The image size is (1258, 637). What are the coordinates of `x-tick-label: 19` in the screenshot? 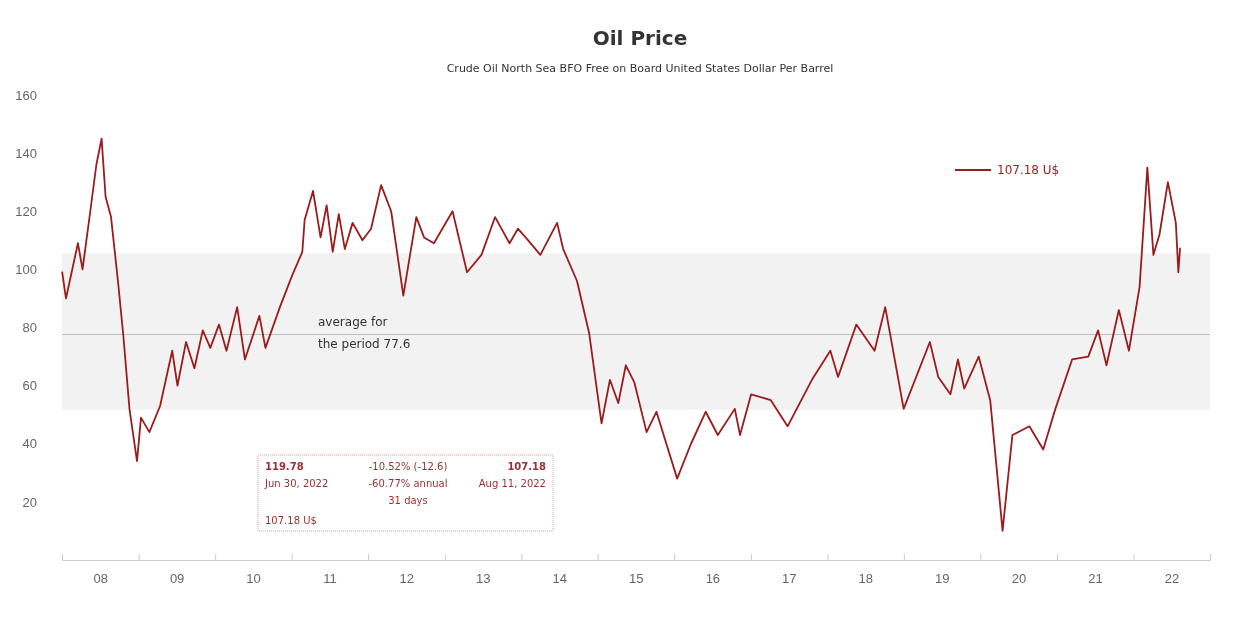 It's located at (942, 579).